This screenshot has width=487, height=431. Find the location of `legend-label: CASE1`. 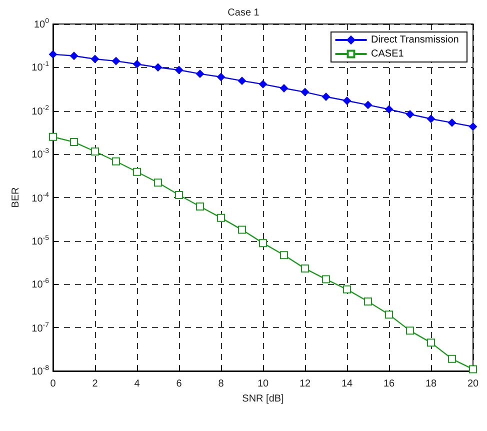

legend-label: CASE1 is located at coordinates (387, 54).